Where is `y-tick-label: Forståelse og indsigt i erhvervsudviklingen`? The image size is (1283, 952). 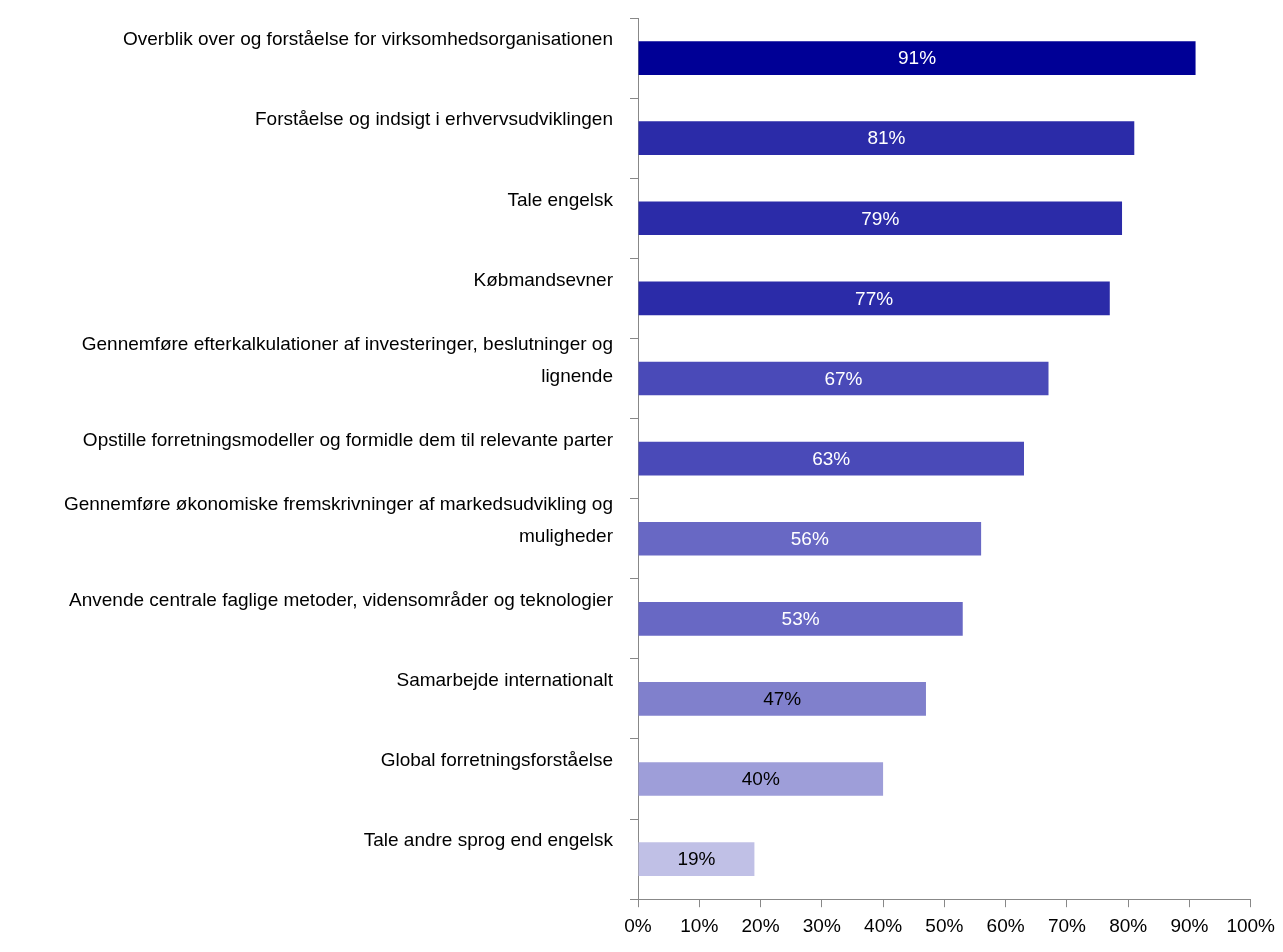
y-tick-label: Forståelse og indsigt i erhvervsudviklingen is located at coordinates (433, 119).